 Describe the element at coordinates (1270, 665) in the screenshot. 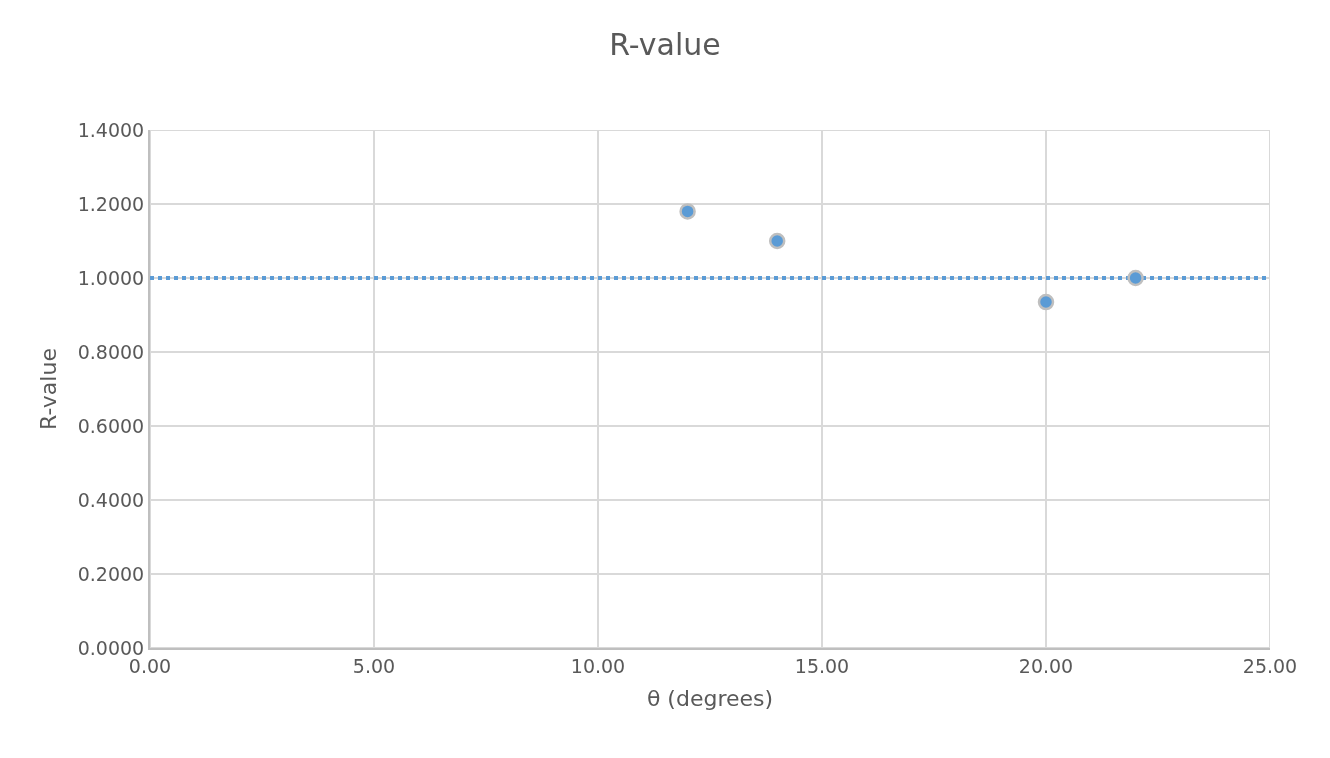

I see `x-tick-label: 25.00` at that location.